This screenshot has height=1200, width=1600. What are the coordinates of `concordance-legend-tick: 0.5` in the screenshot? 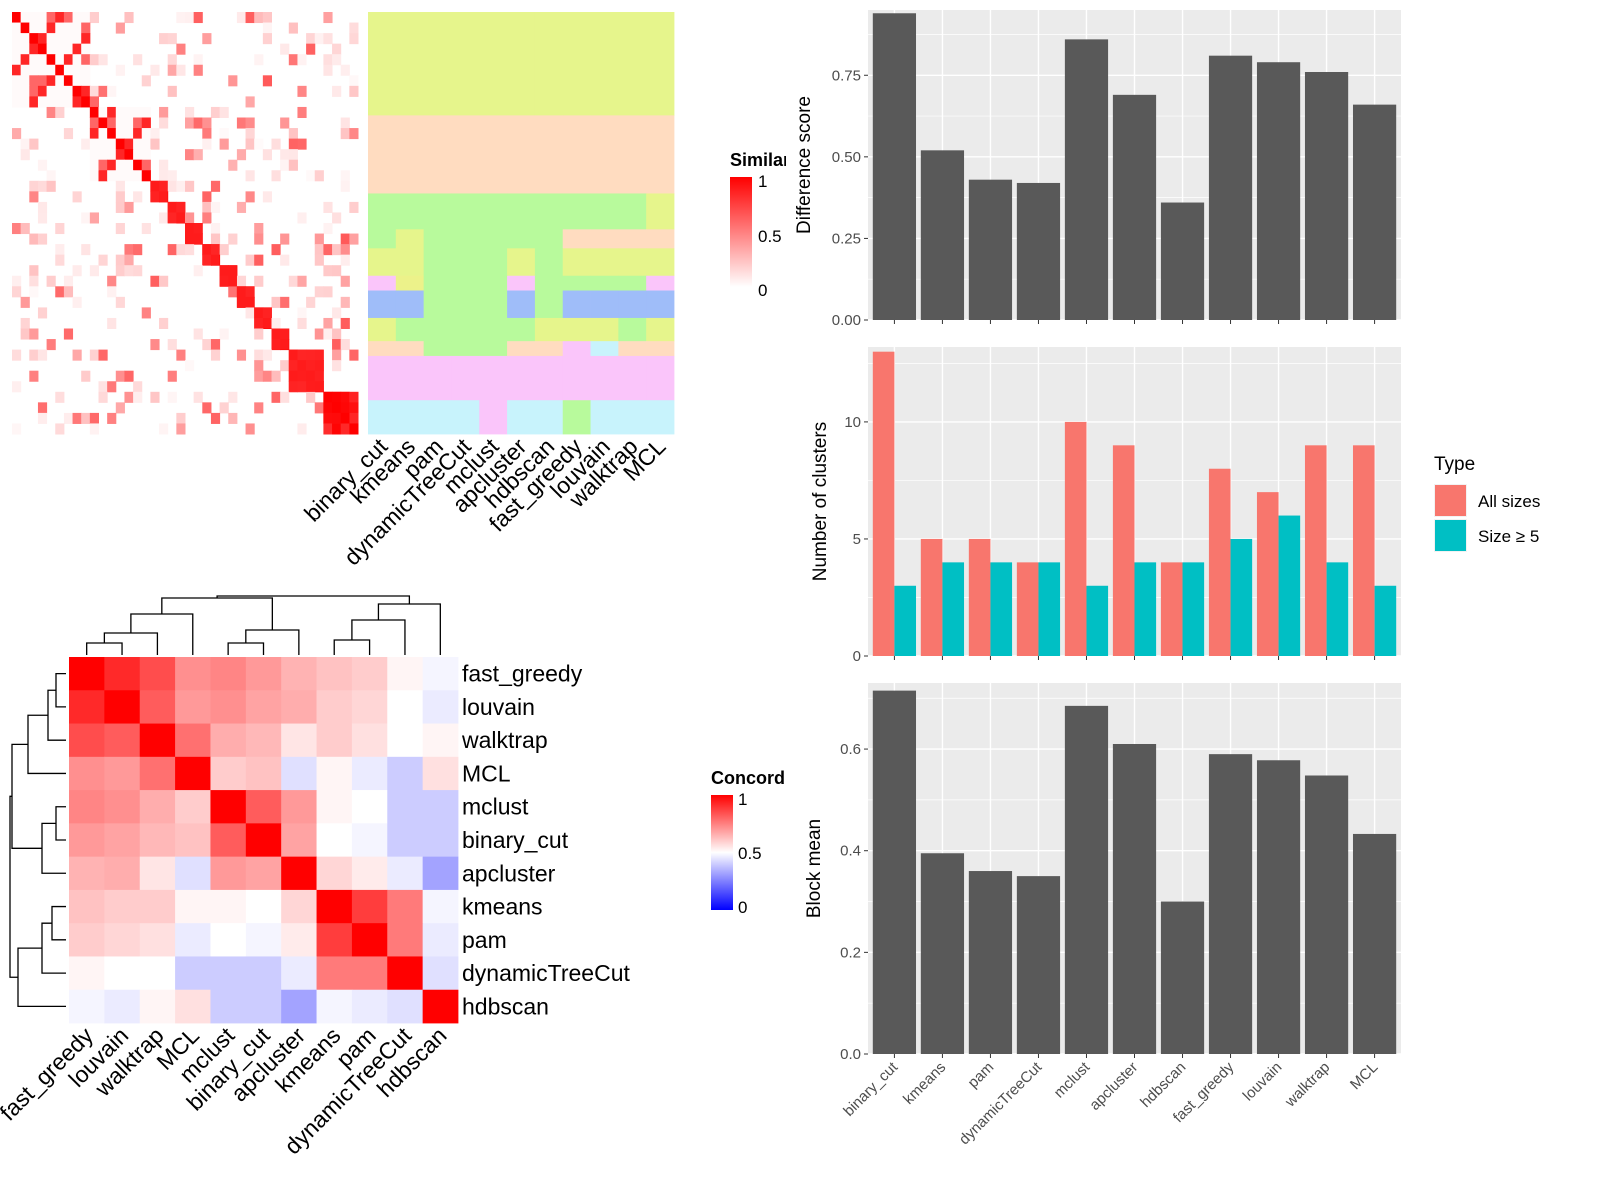 It's located at (750, 853).